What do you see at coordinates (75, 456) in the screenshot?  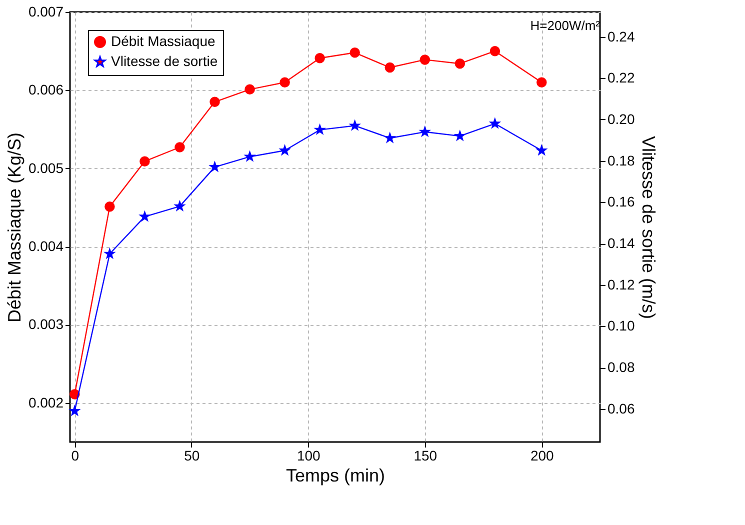 I see `x-tick-label: 0` at bounding box center [75, 456].